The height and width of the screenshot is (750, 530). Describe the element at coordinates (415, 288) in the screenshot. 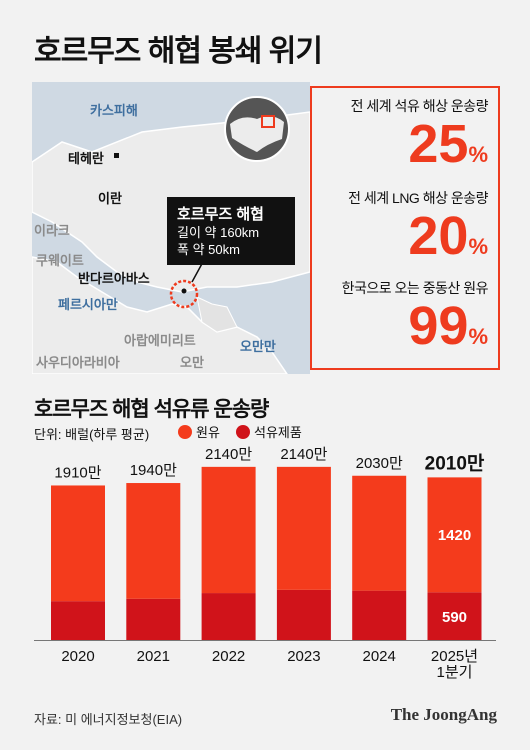

I see `stat-korea-label: 한국으로 오는 중동산 원유` at that location.